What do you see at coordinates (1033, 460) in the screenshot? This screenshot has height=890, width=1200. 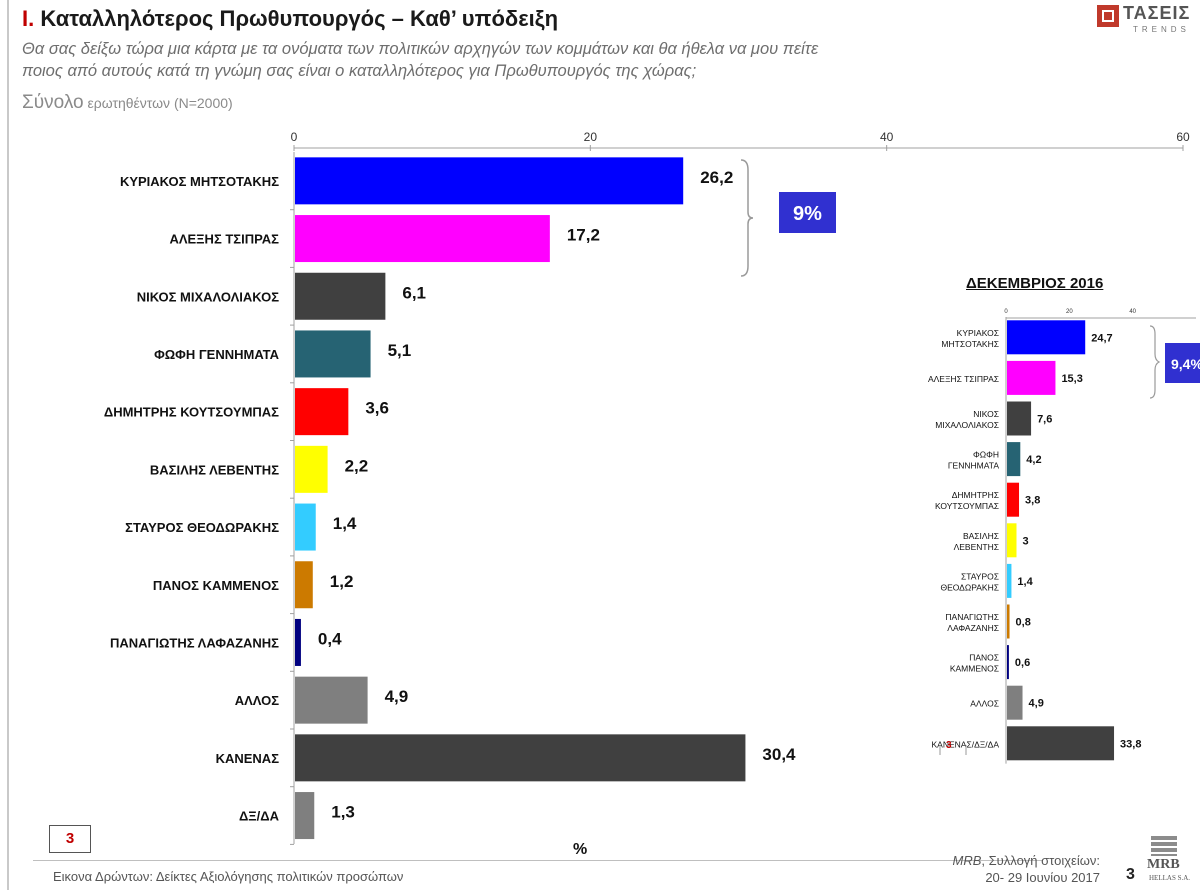 I see `inset-data-label: 4,2` at bounding box center [1033, 460].